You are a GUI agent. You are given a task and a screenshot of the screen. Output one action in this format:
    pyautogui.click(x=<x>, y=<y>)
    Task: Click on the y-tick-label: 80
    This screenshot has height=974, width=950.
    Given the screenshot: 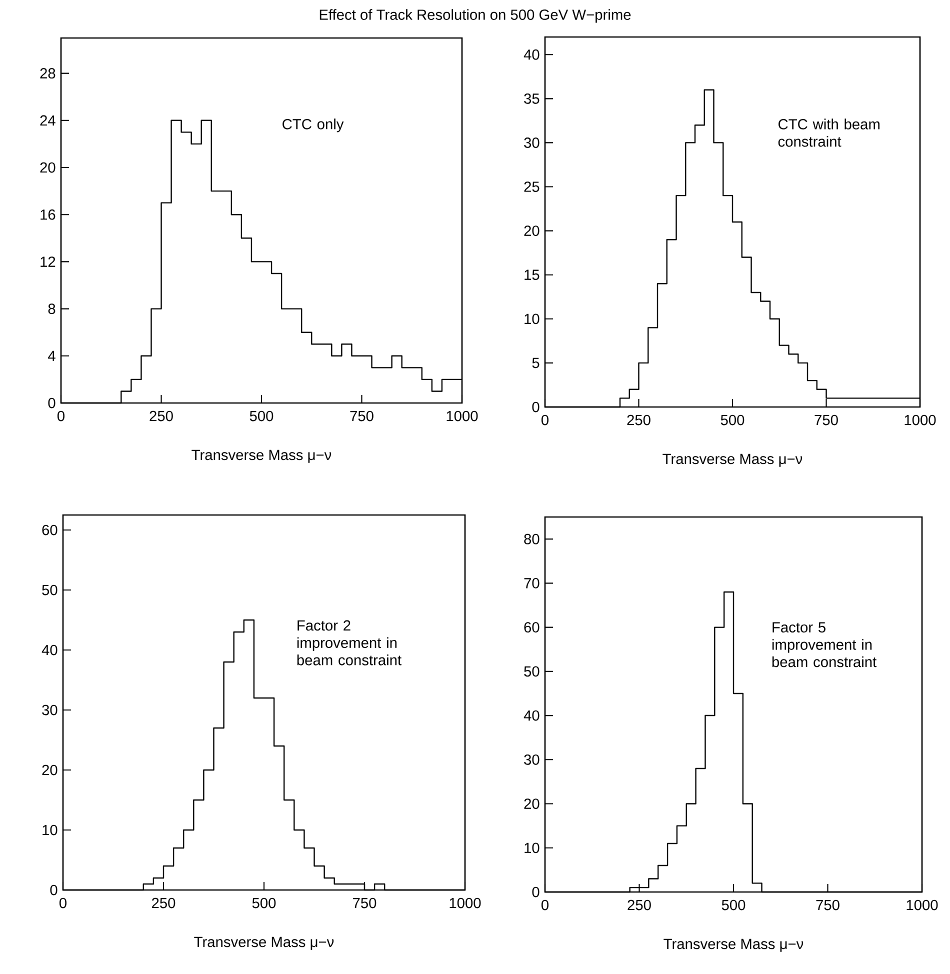 What is the action you would take?
    pyautogui.click(x=532, y=539)
    